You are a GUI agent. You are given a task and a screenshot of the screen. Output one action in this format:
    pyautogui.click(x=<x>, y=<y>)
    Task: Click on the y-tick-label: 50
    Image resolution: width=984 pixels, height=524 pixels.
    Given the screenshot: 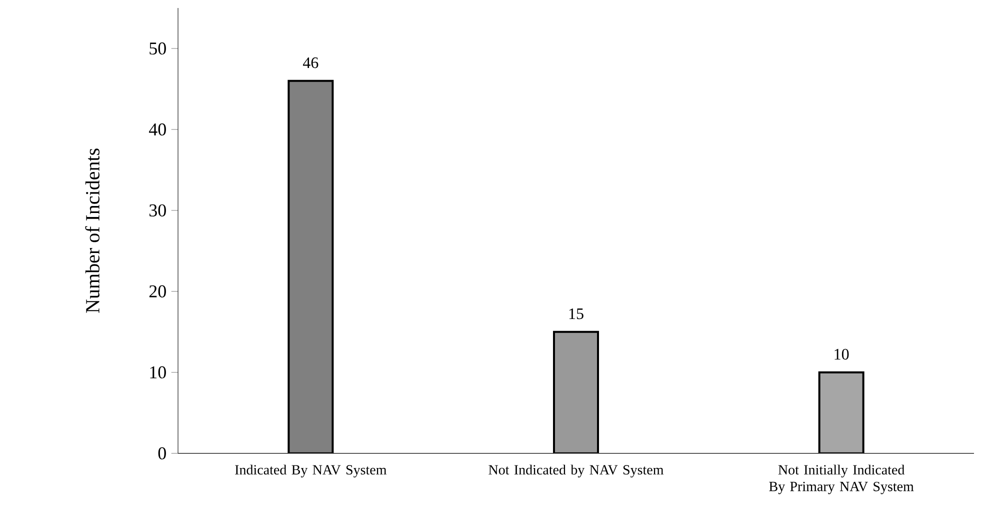 What is the action you would take?
    pyautogui.click(x=158, y=48)
    